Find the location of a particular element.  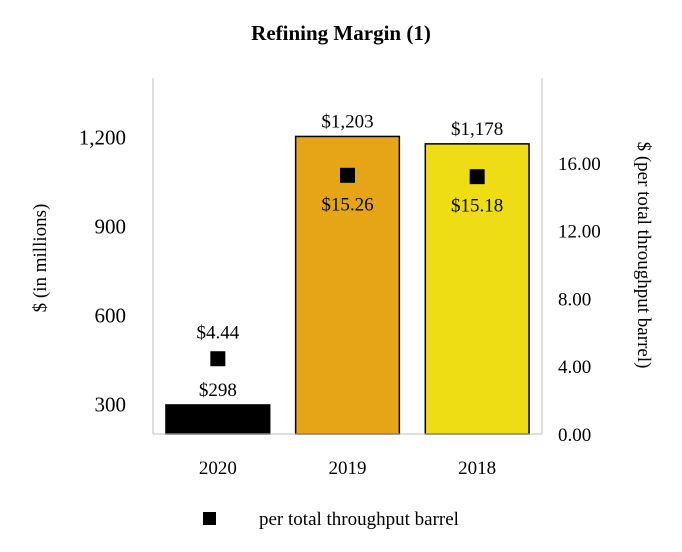

bar-2019 is located at coordinates (347, 285).